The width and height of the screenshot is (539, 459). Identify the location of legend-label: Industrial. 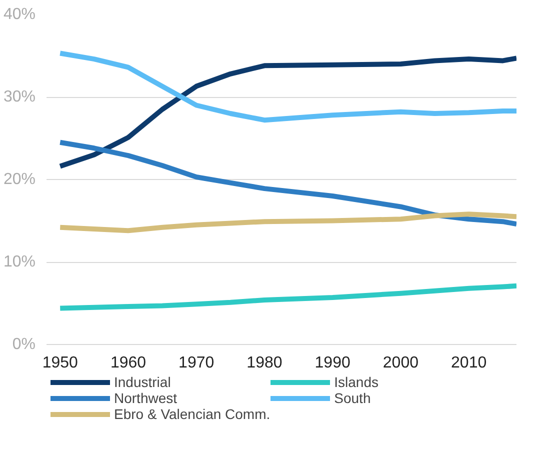
(143, 382).